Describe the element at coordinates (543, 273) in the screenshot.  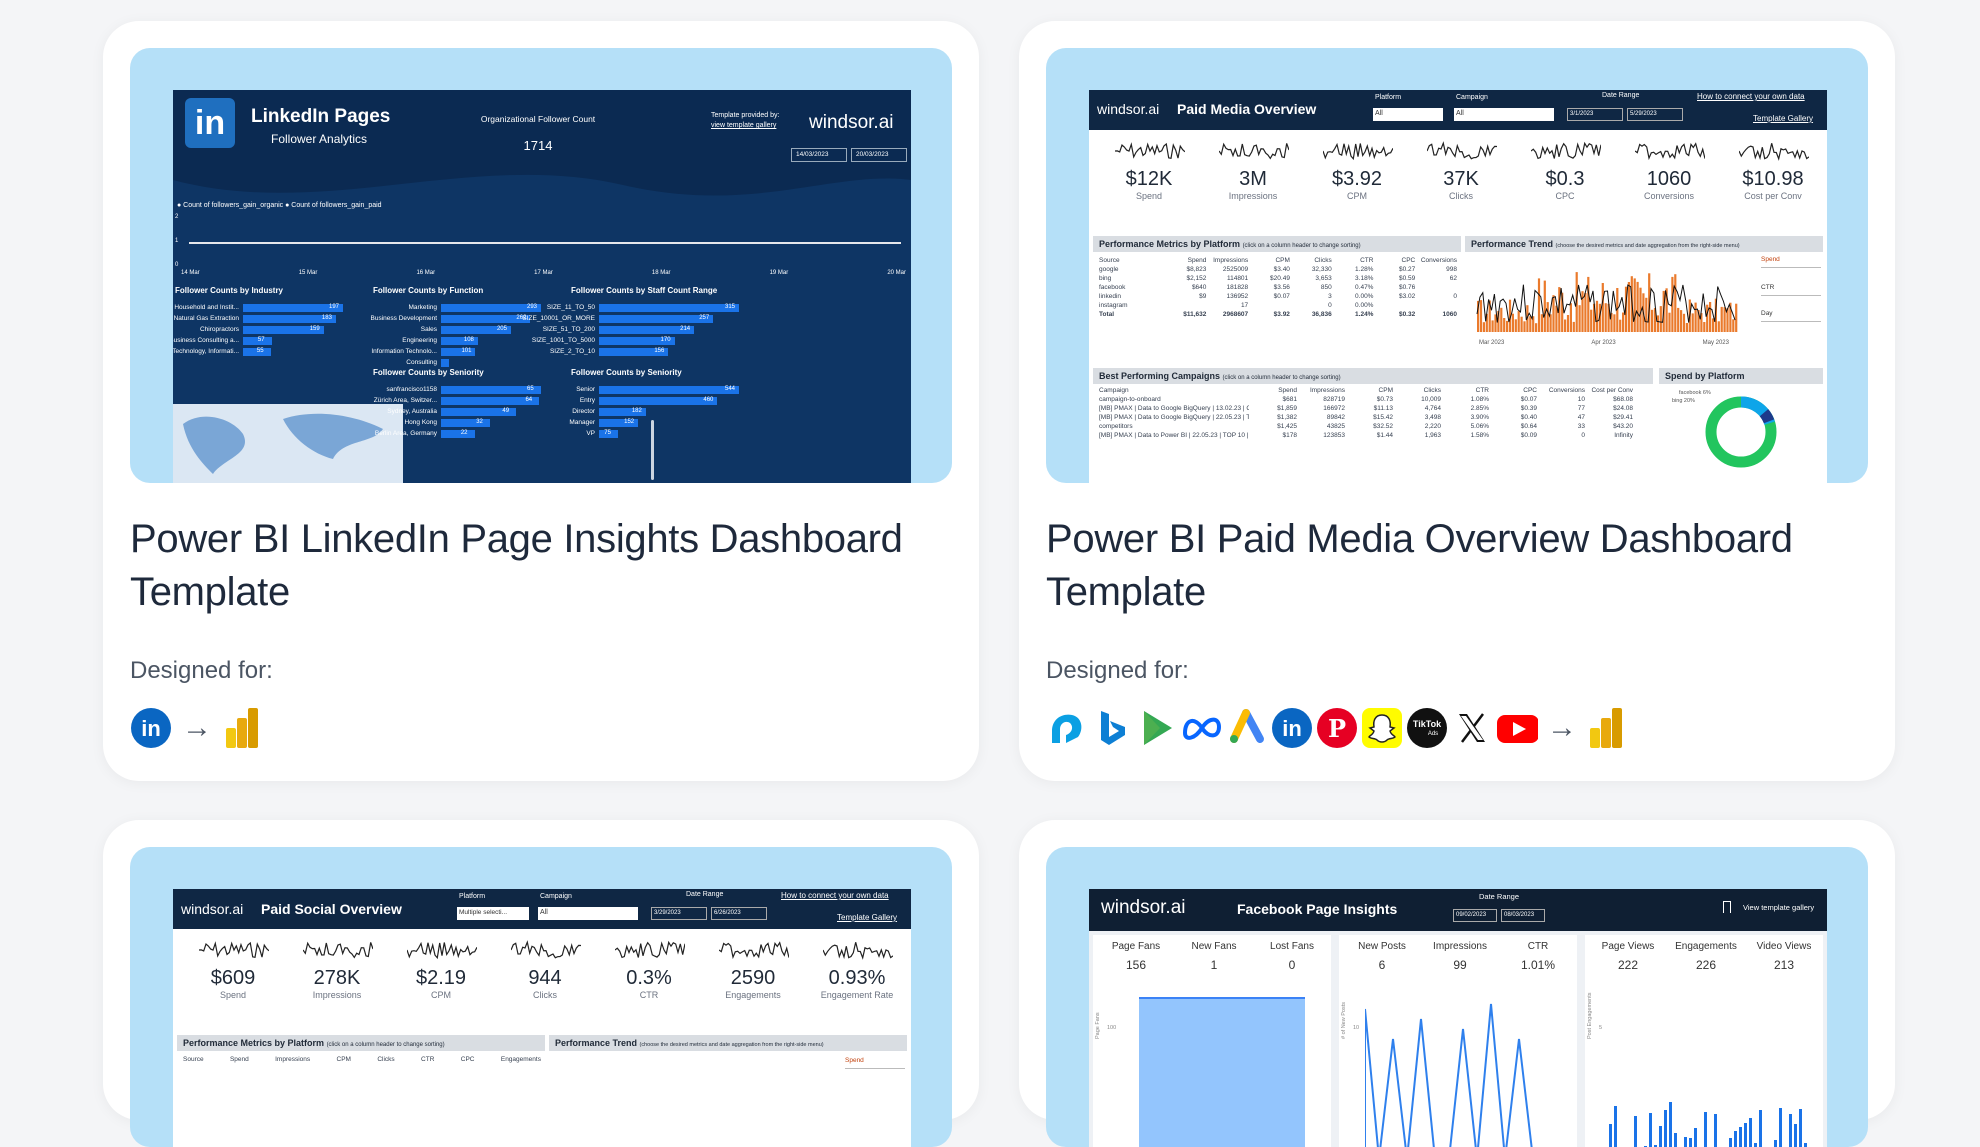
I see `x-tick: 17 Mar` at that location.